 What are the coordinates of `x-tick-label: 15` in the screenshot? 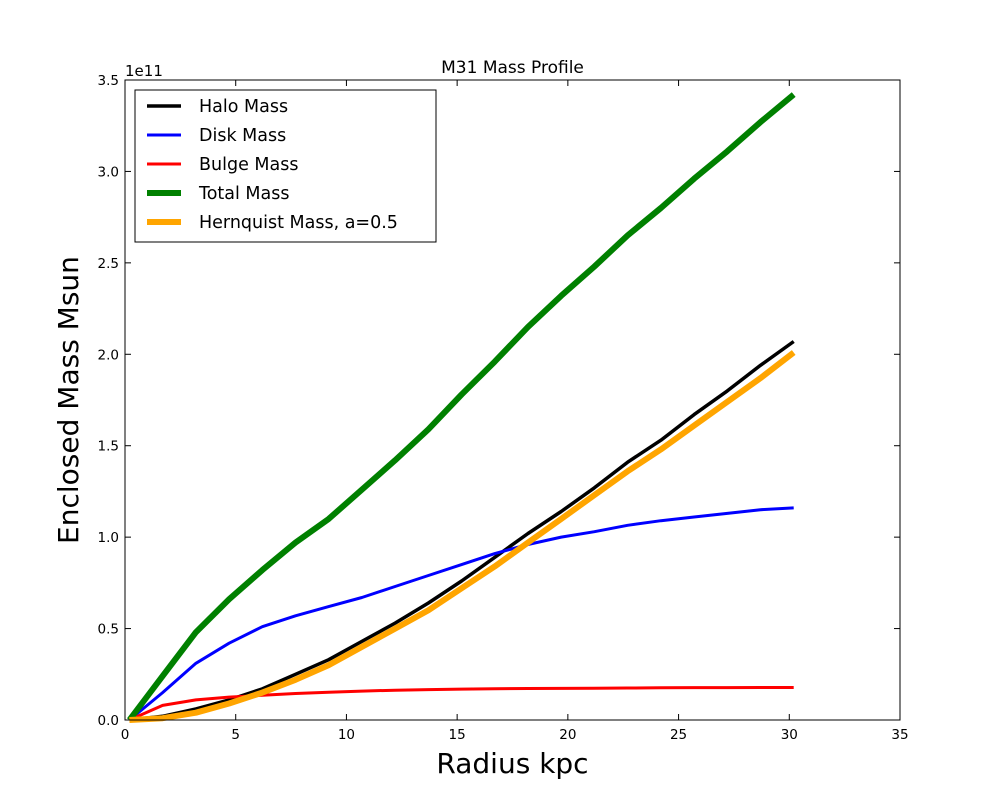 It's located at (457, 735).